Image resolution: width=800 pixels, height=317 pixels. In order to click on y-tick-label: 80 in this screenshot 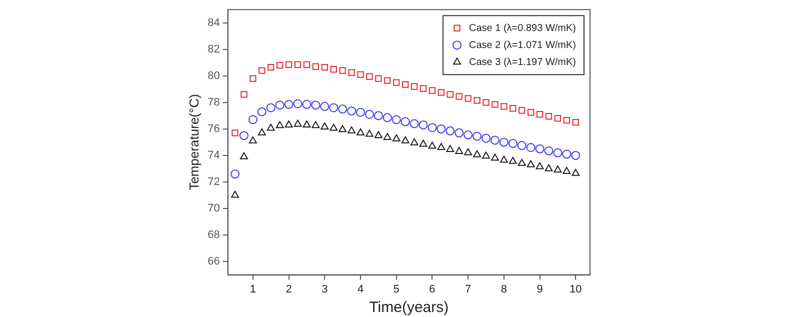, I will do `click(214, 76)`.